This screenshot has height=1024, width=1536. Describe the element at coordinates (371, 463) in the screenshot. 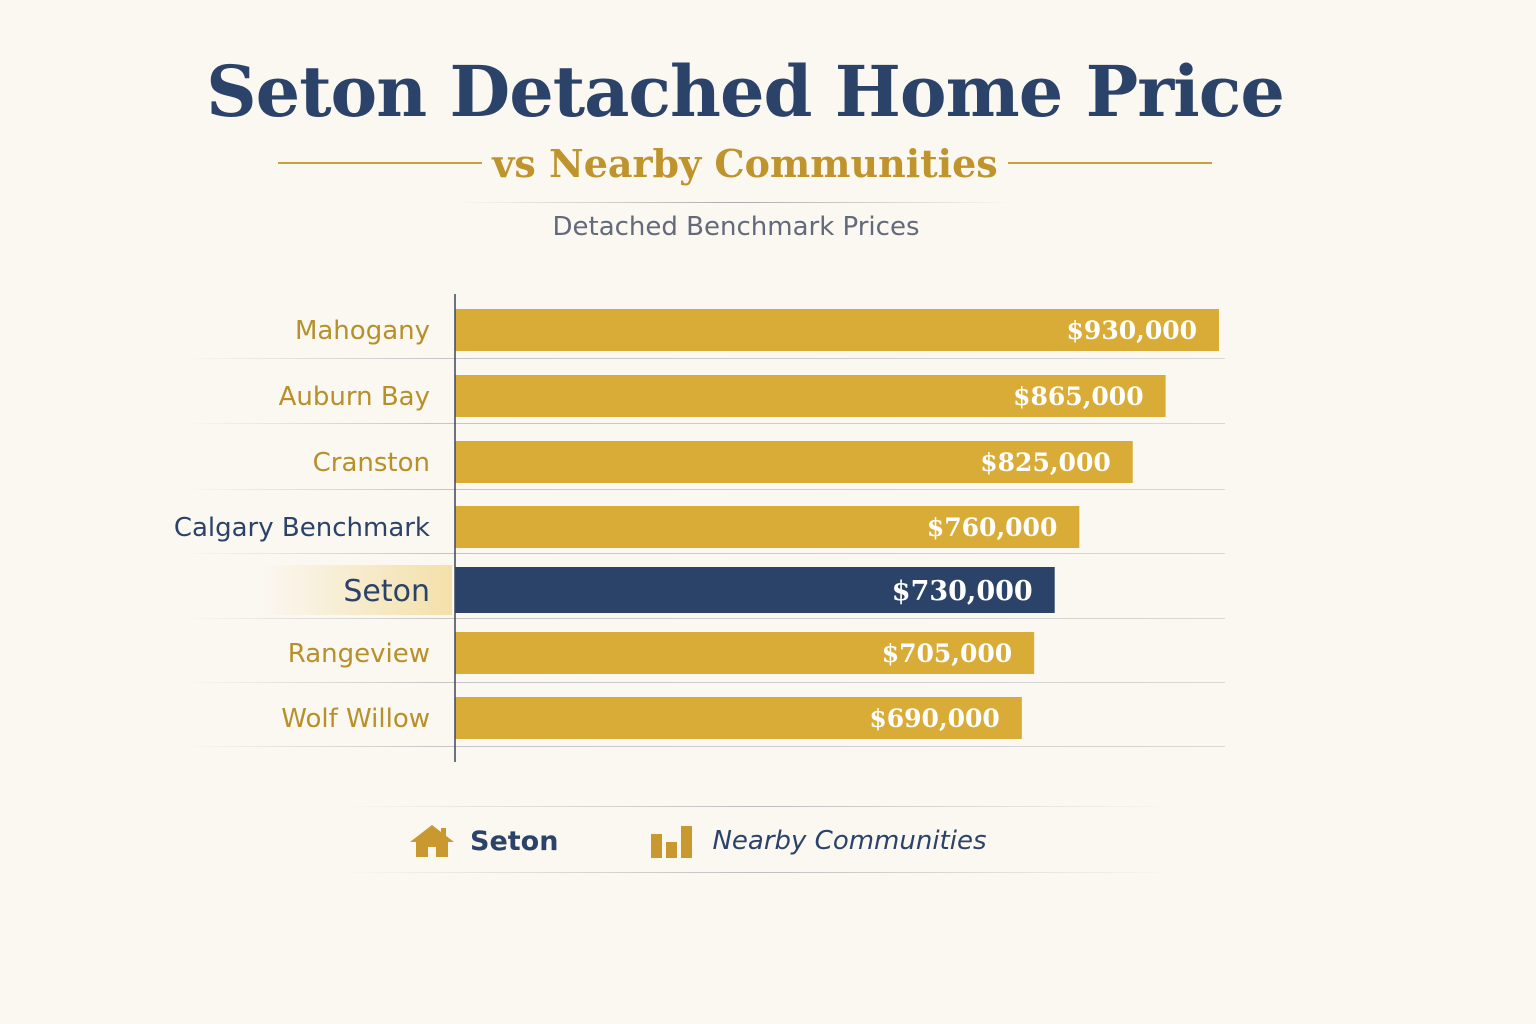

I see `category-label: Cranston` at that location.